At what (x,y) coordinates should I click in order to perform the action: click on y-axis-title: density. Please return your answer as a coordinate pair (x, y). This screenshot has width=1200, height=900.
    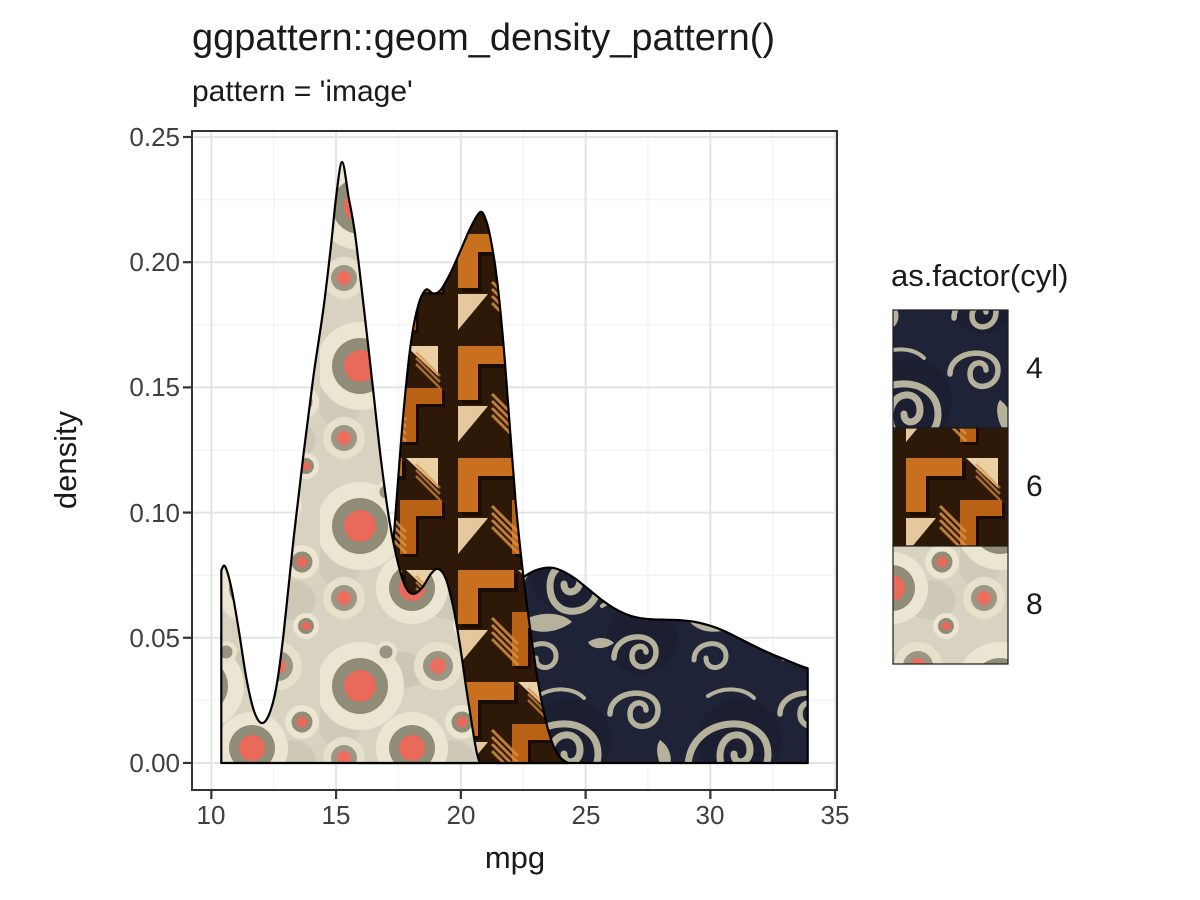
    Looking at the image, I should click on (65, 460).